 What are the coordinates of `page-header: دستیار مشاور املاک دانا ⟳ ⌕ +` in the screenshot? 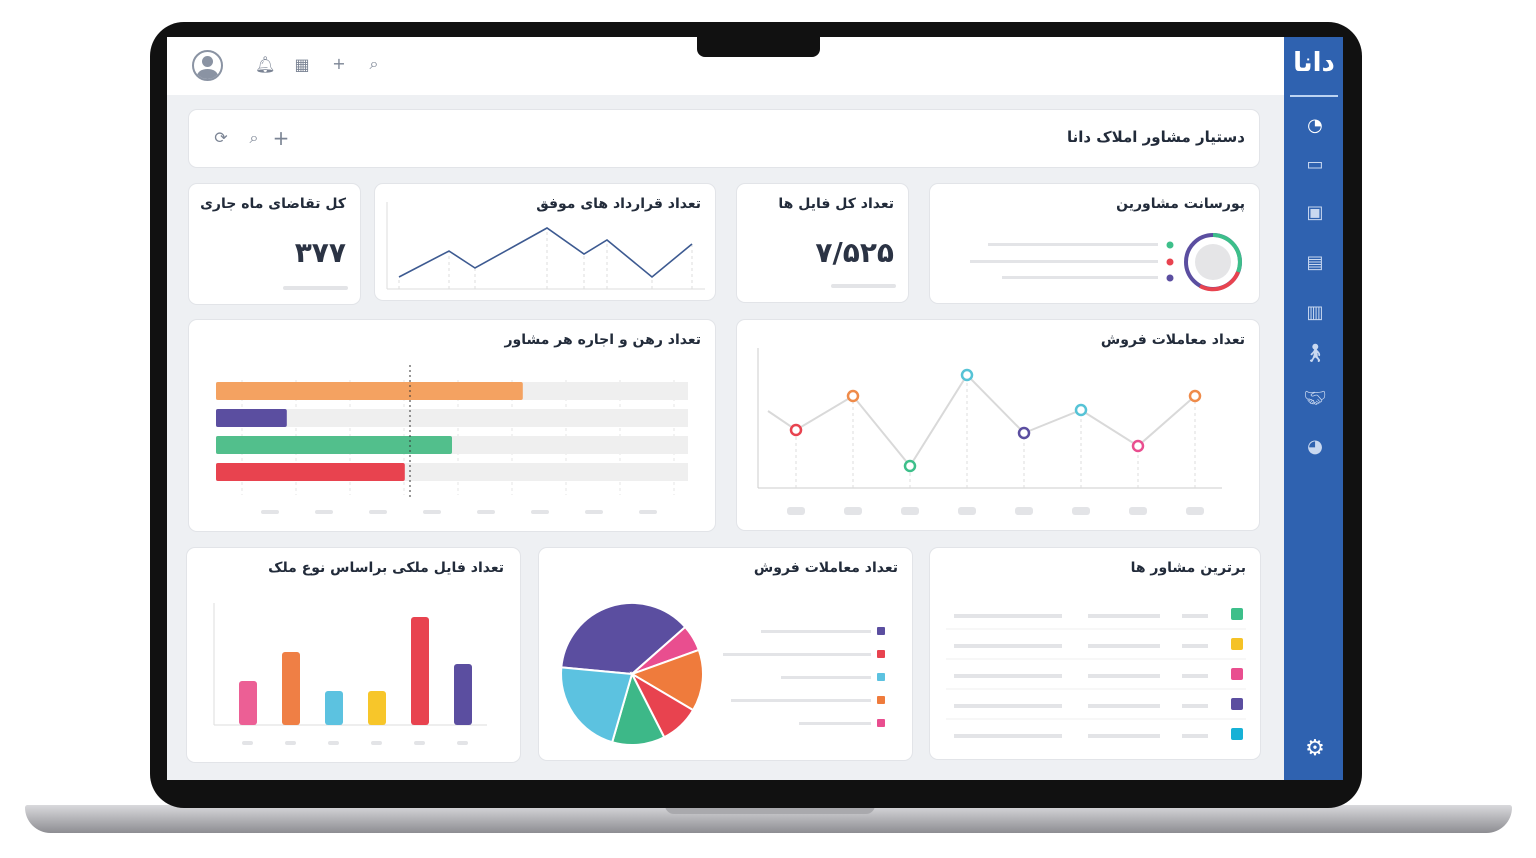 It's located at (724, 138).